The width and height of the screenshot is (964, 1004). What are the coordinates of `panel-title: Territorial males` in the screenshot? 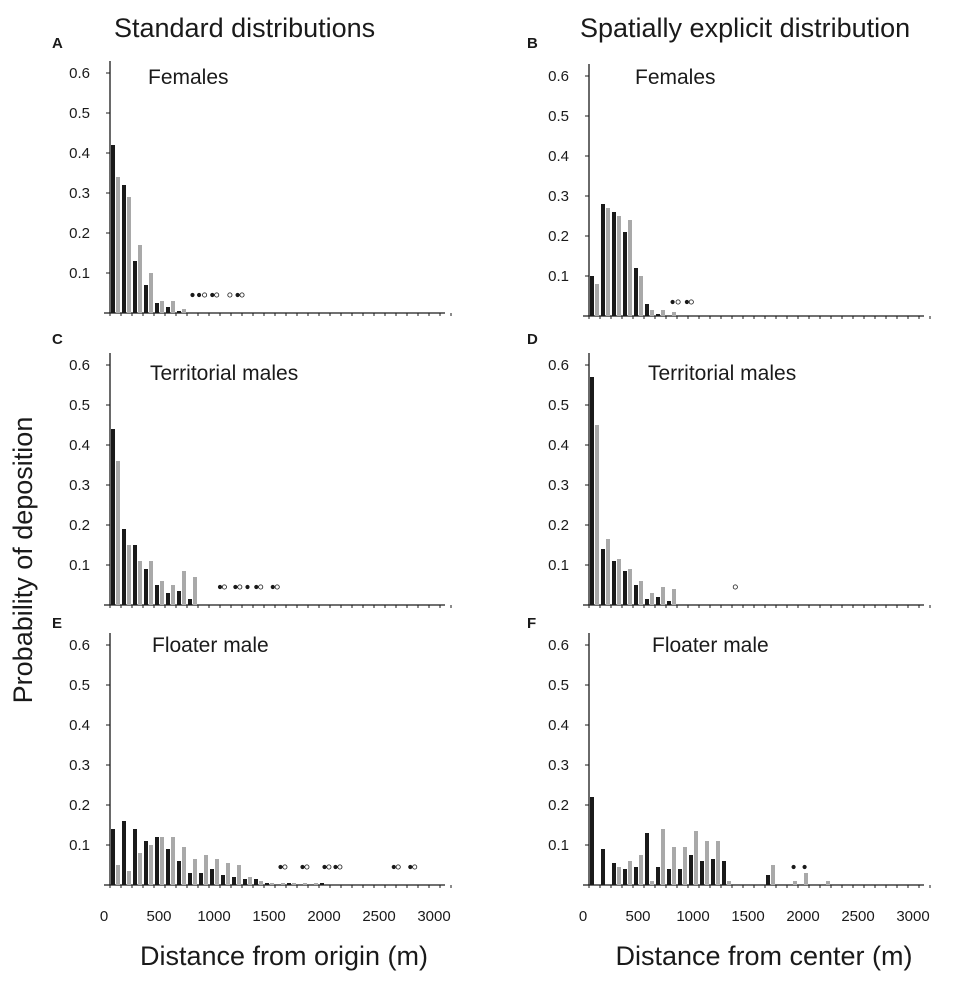 It's located at (224, 373).